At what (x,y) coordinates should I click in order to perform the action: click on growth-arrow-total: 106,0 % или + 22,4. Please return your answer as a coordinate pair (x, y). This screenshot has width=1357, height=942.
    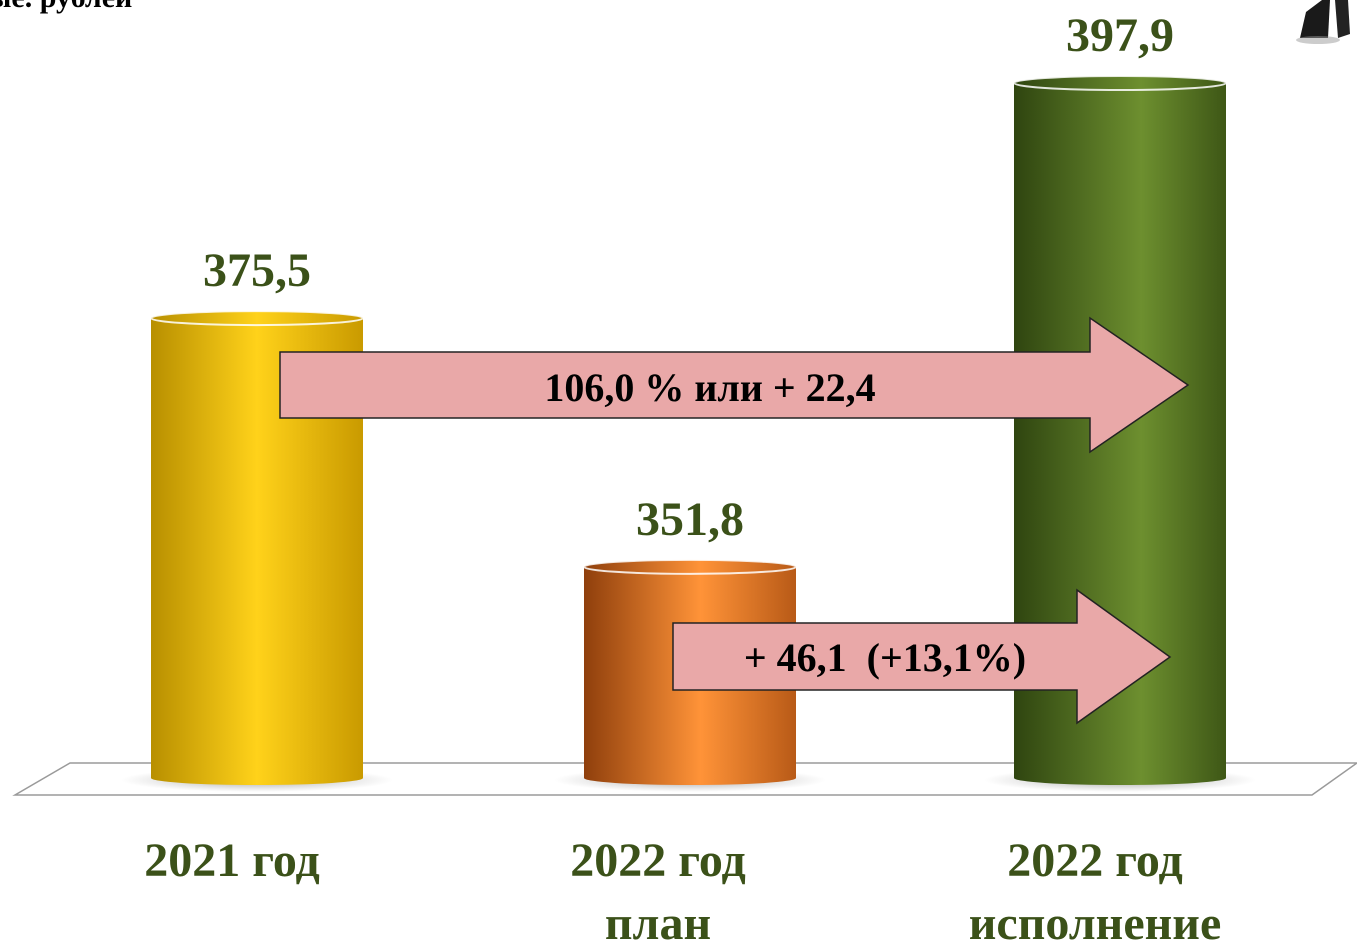
    Looking at the image, I should click on (734, 385).